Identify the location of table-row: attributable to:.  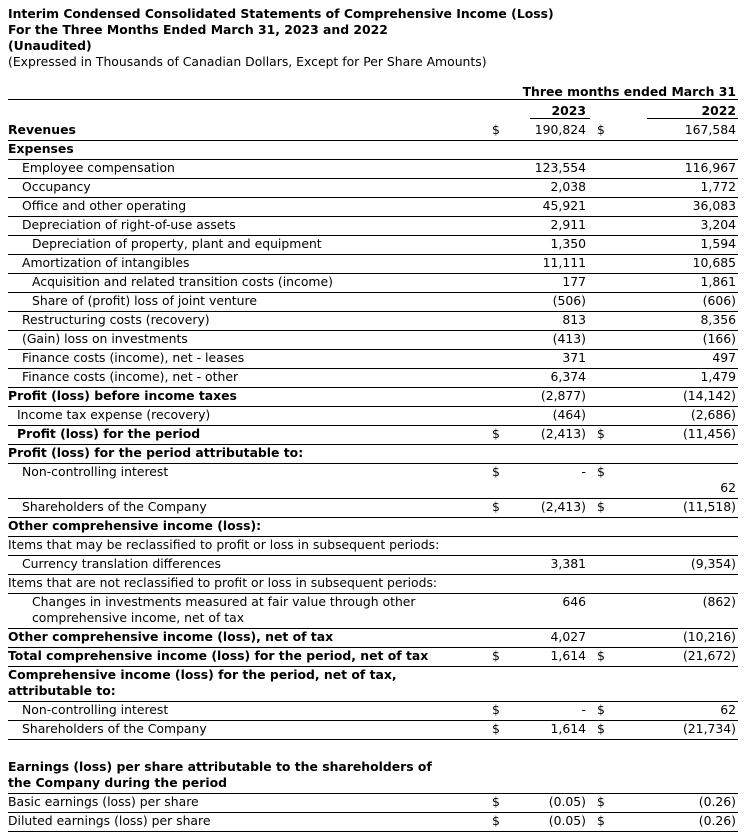
(373, 691).